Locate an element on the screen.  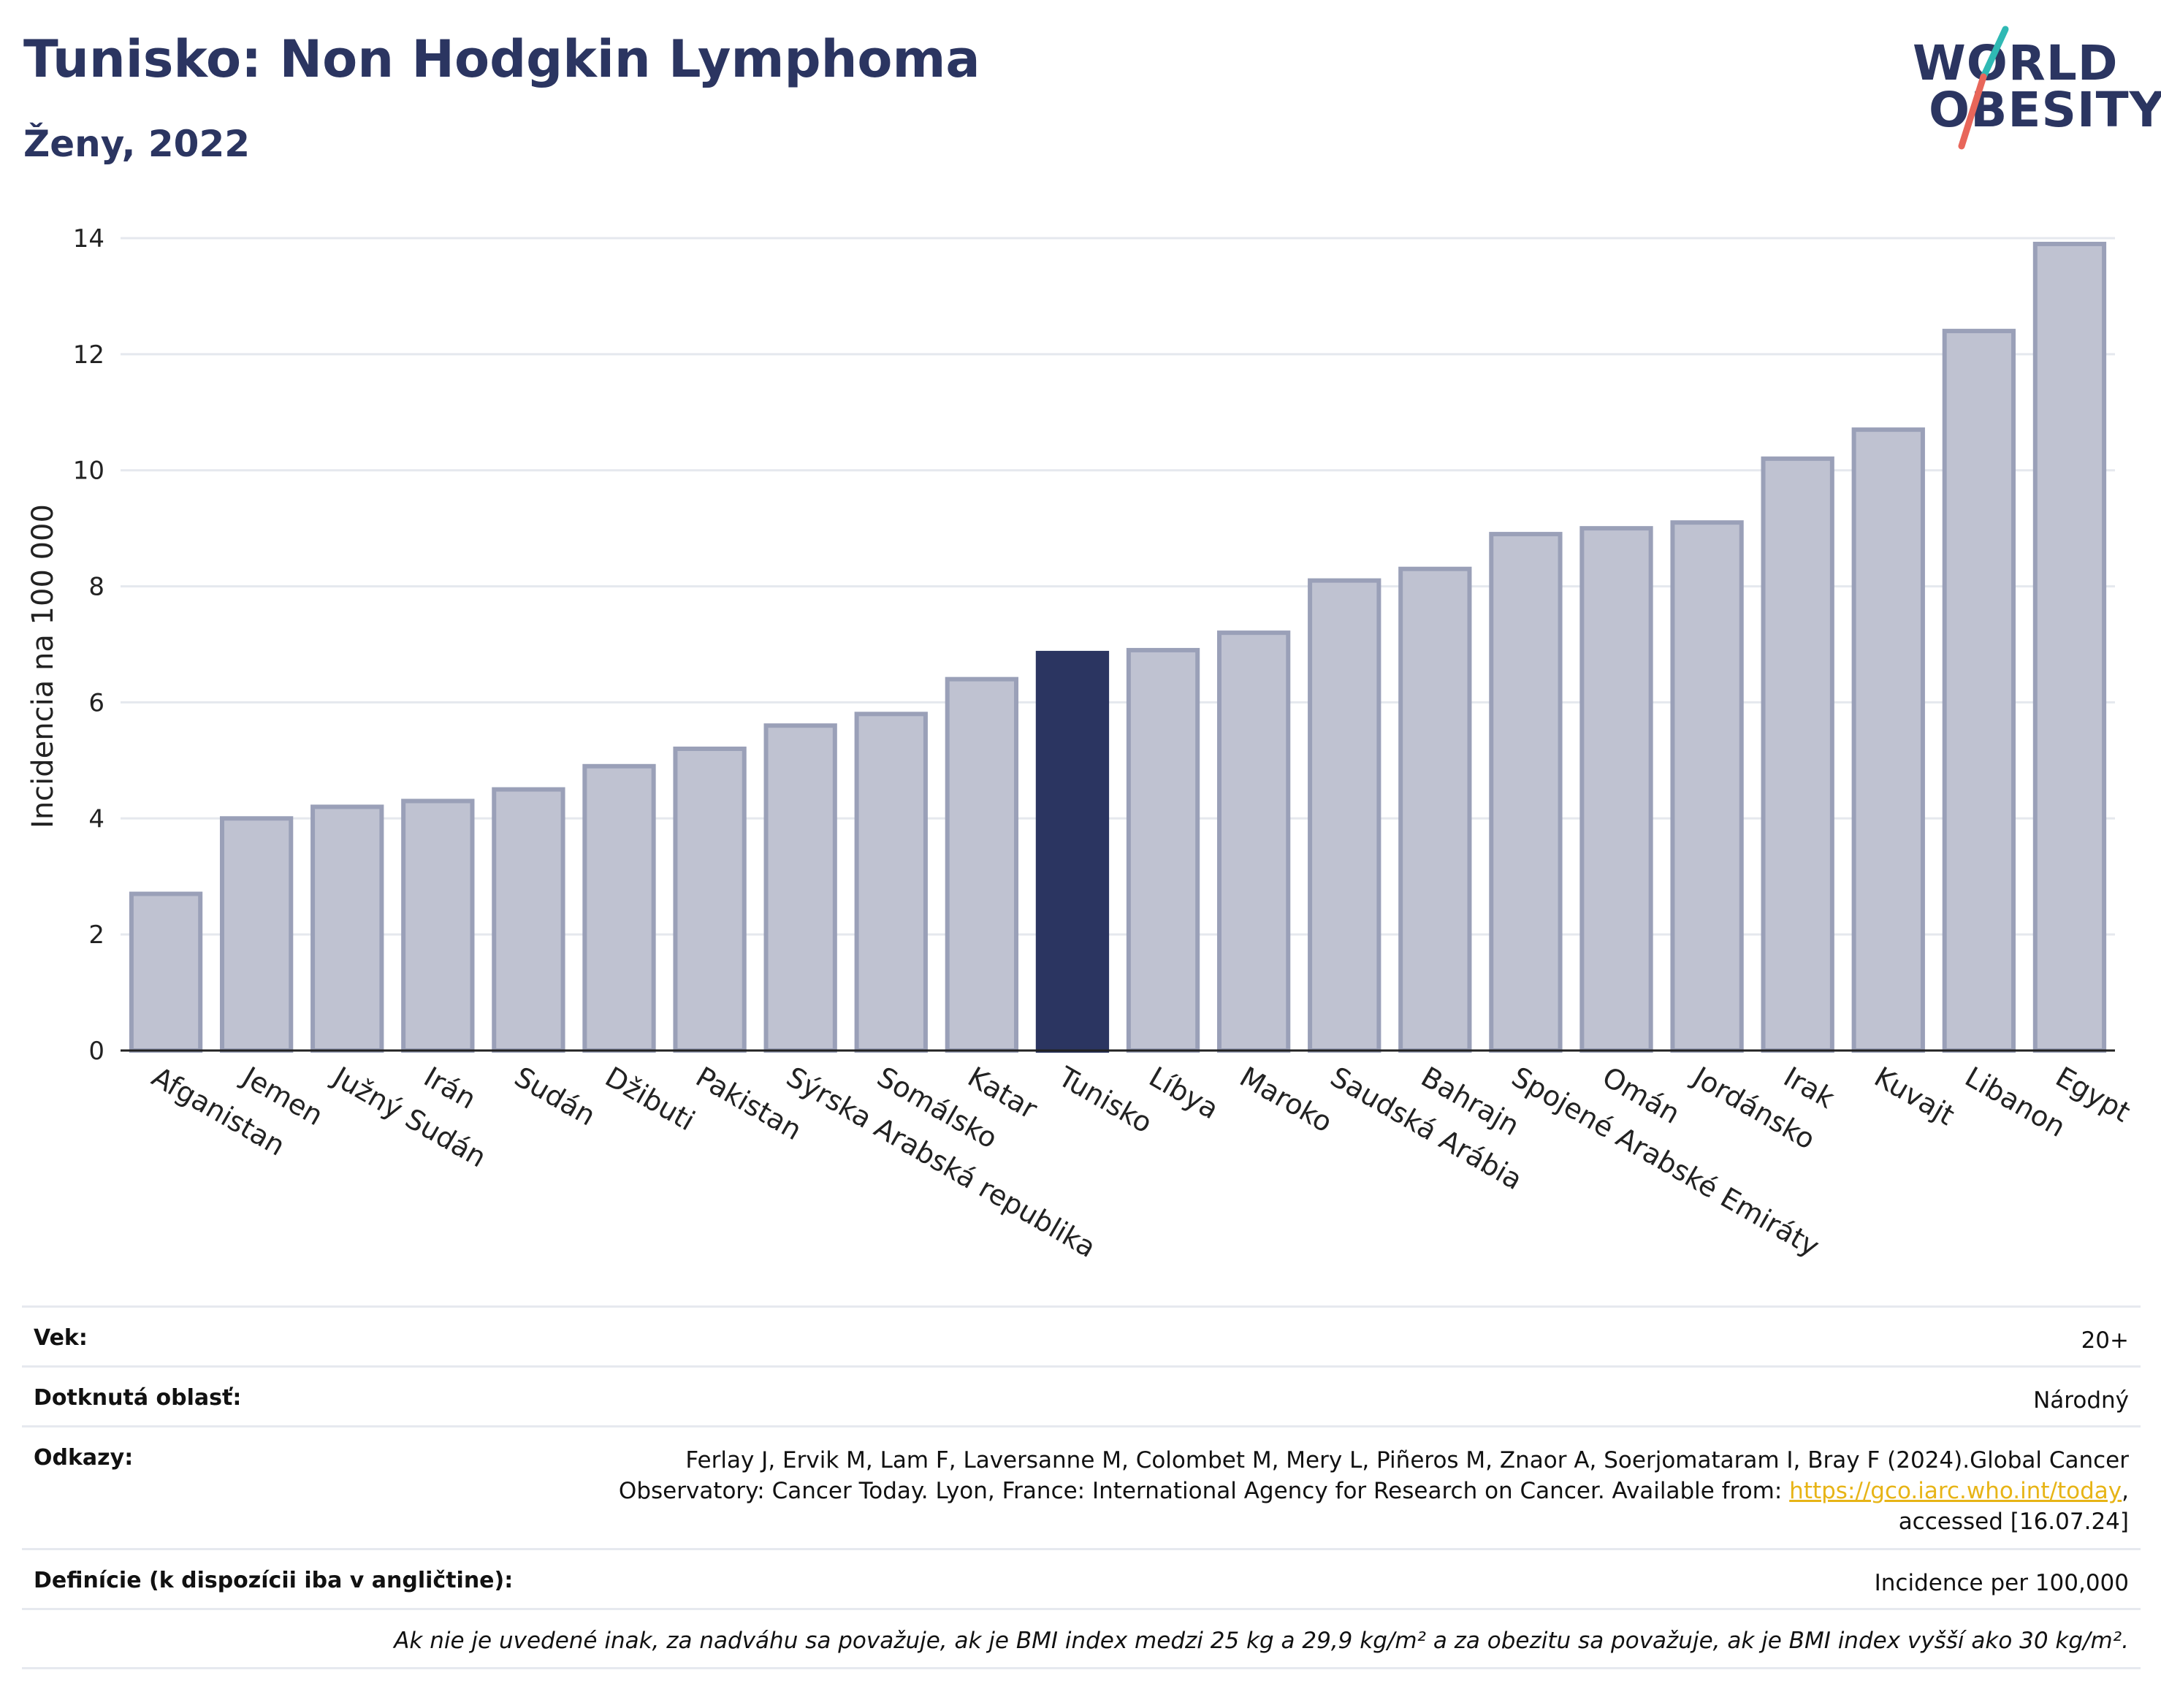
bar-pakistan is located at coordinates (710, 899).